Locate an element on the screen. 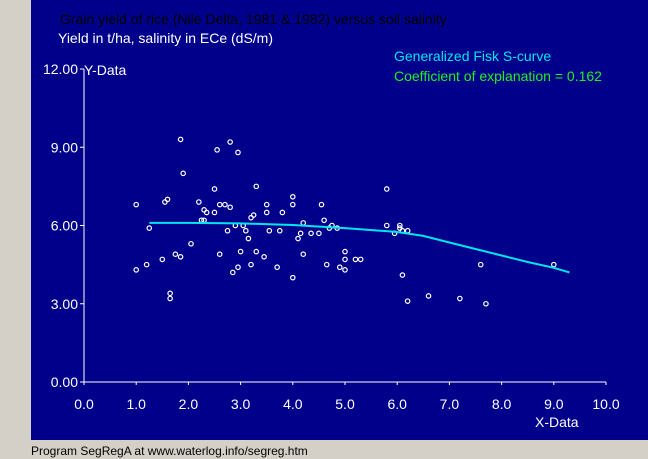  y-axis-title: Y-Data is located at coordinates (105, 70).